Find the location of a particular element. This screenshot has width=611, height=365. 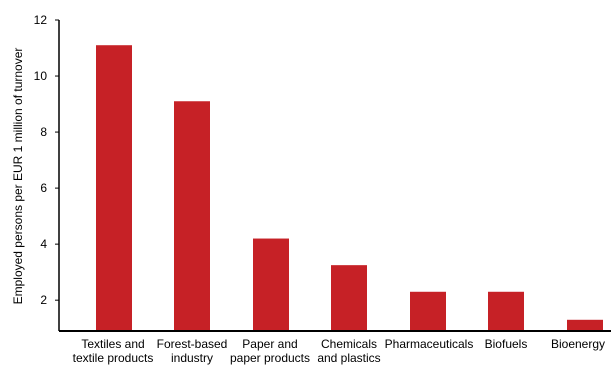

y-tick-label-10: 10 is located at coordinates (41, 76).